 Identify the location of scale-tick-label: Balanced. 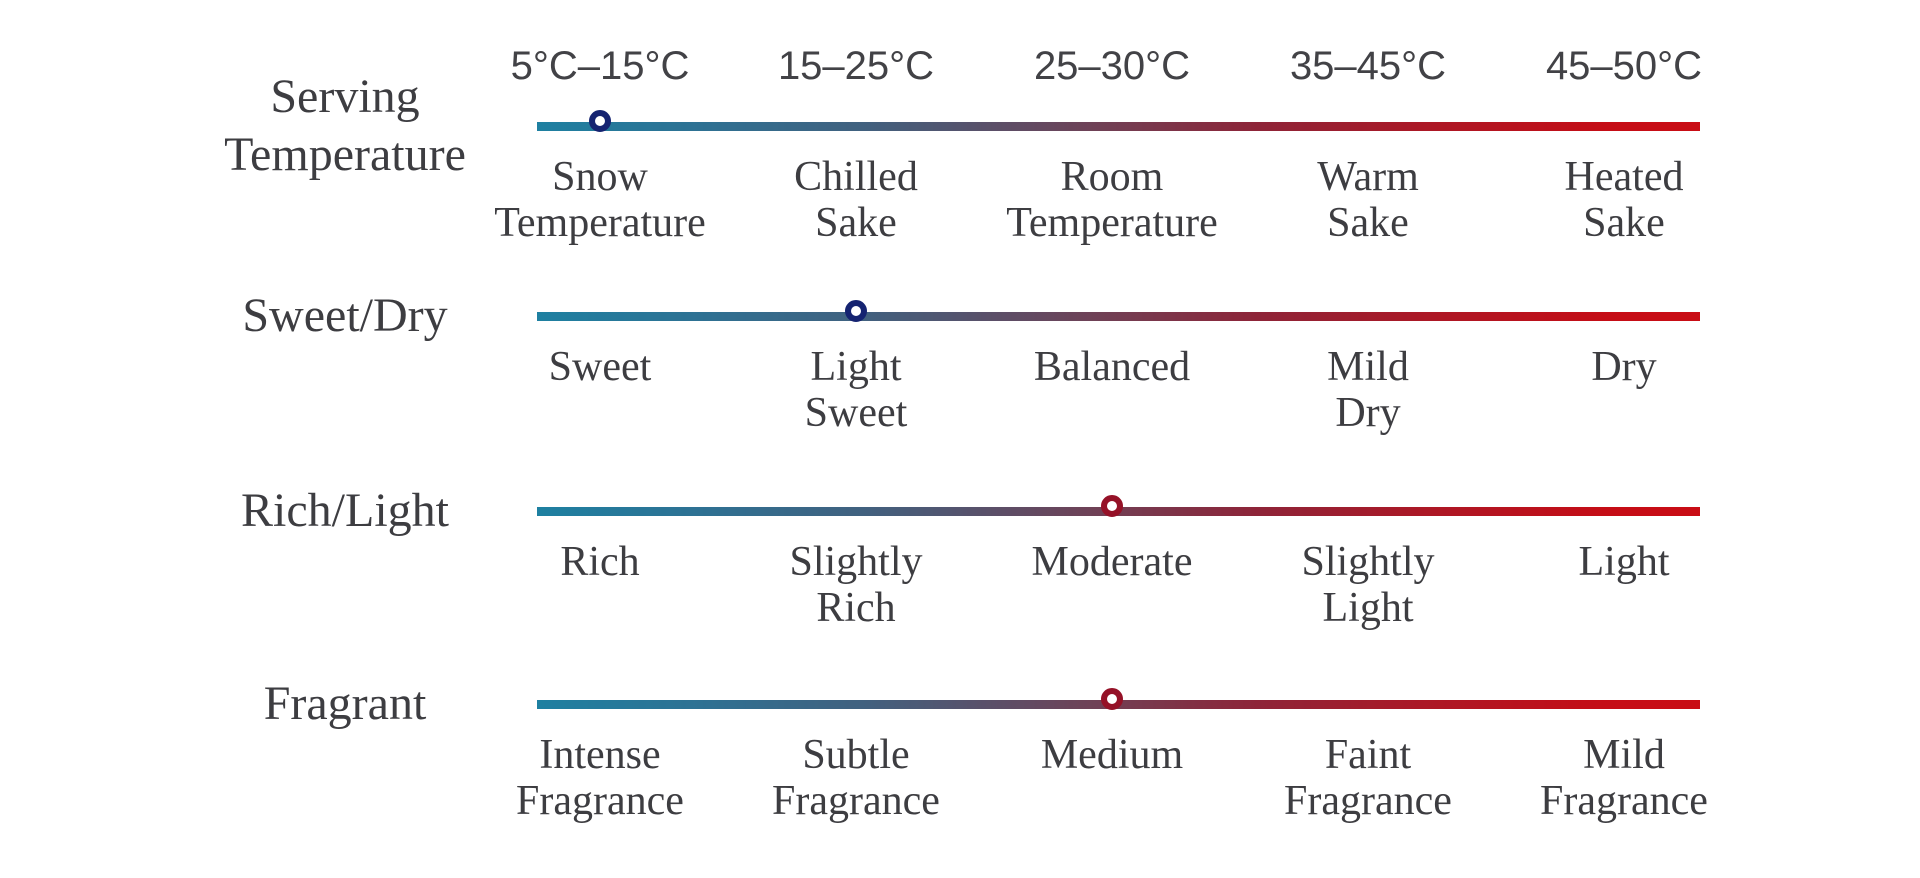
(1112, 367).